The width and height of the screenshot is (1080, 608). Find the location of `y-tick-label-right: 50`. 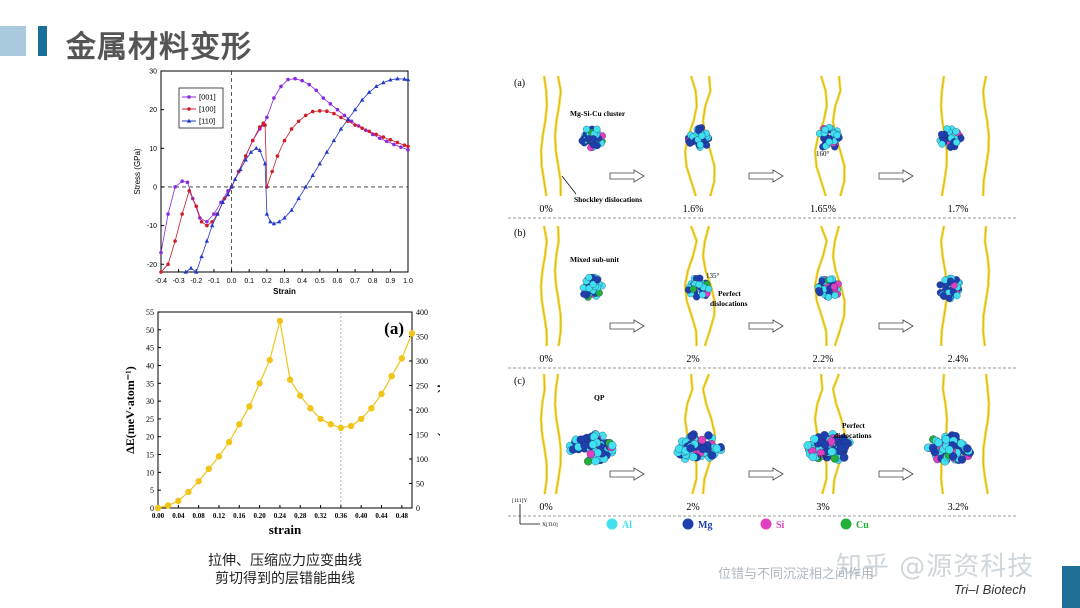

y-tick-label-right: 50 is located at coordinates (420, 484).